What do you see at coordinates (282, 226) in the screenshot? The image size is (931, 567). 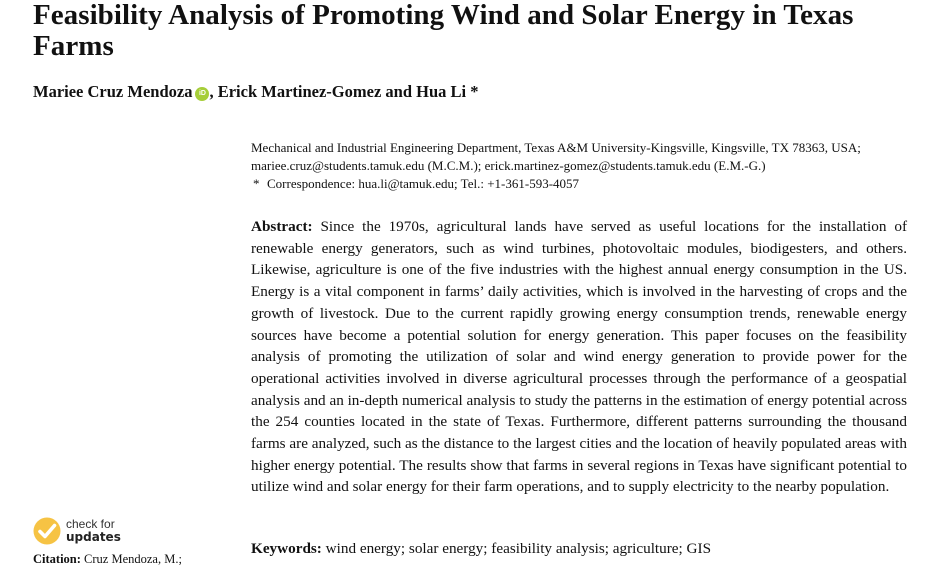 I see `abstract-label: Abstract:` at bounding box center [282, 226].